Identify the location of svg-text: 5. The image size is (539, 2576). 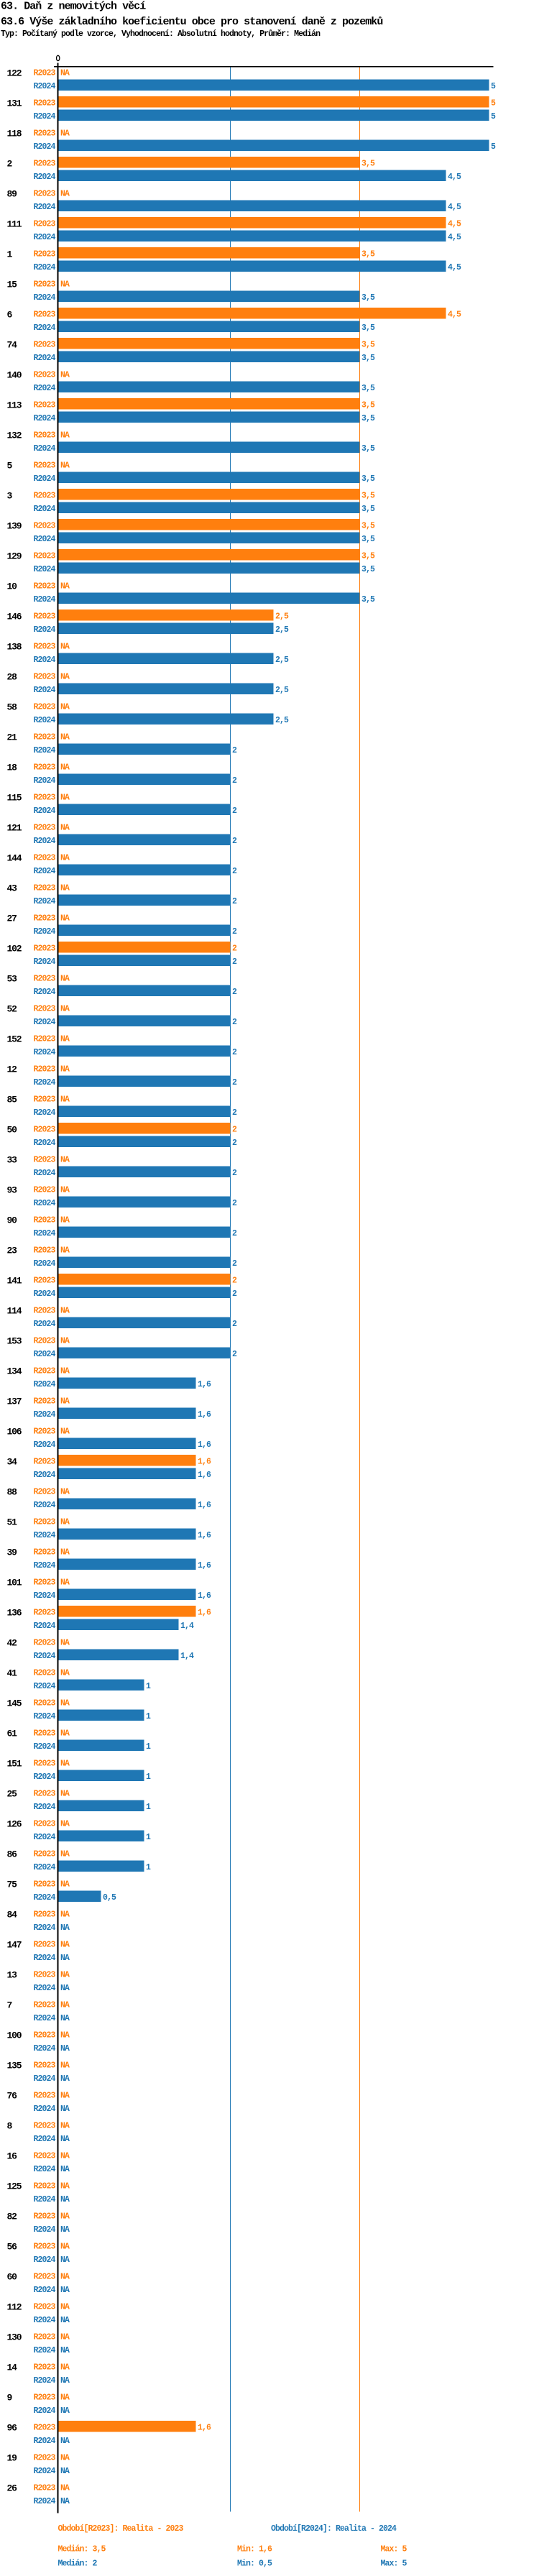
(494, 116).